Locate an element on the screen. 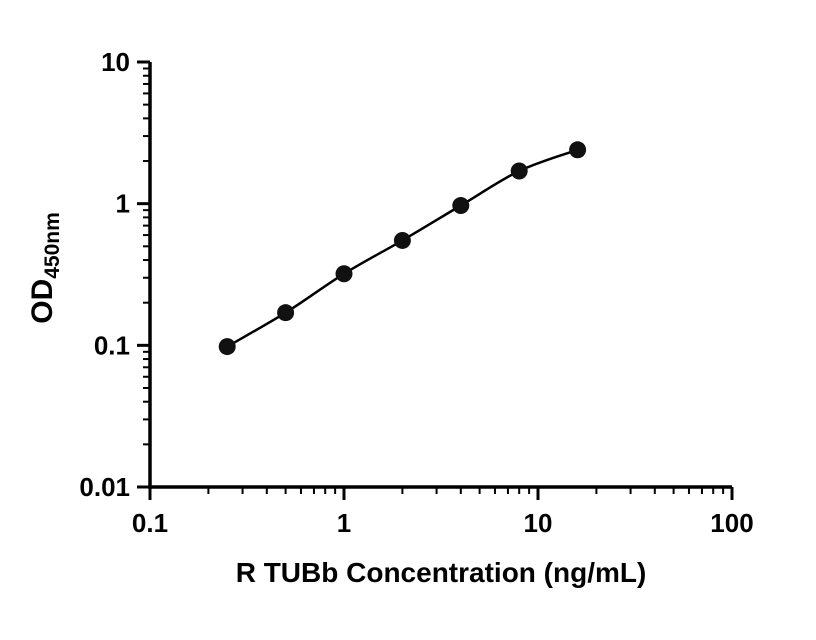 The height and width of the screenshot is (640, 816). y-axis-title-main: OD is located at coordinates (42, 301).